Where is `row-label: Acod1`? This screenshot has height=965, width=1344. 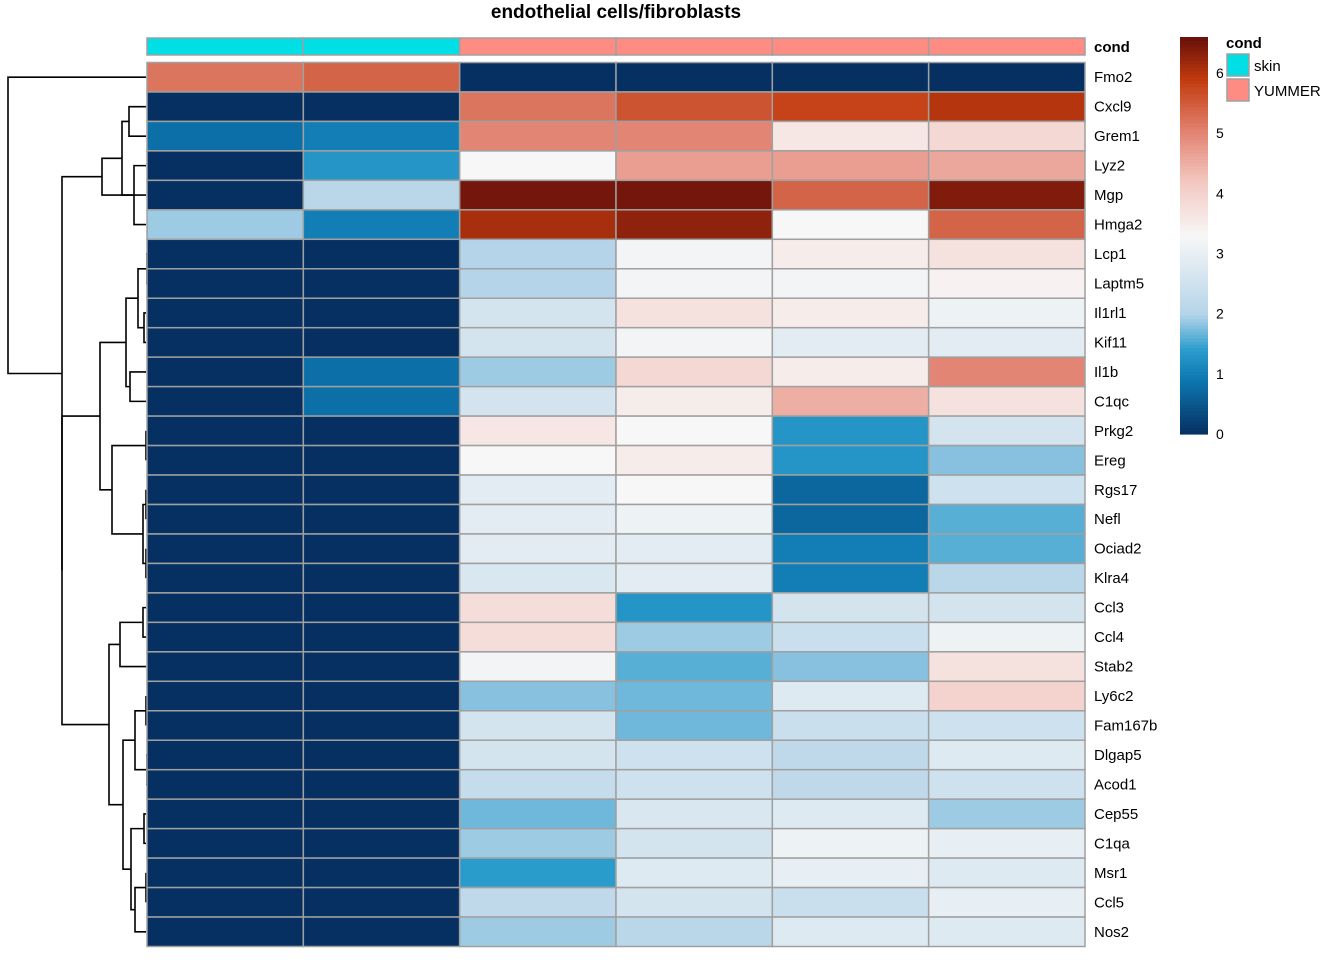
row-label: Acod1 is located at coordinates (1115, 784).